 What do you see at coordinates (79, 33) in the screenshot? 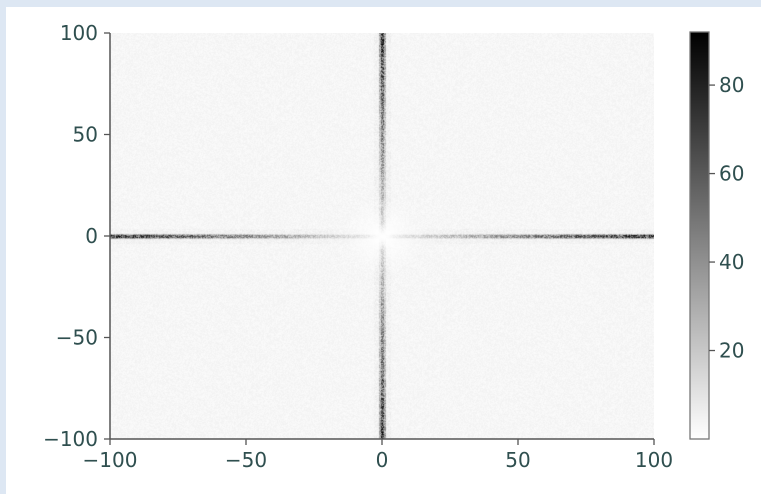
I see `y-tick-label: 100` at bounding box center [79, 33].